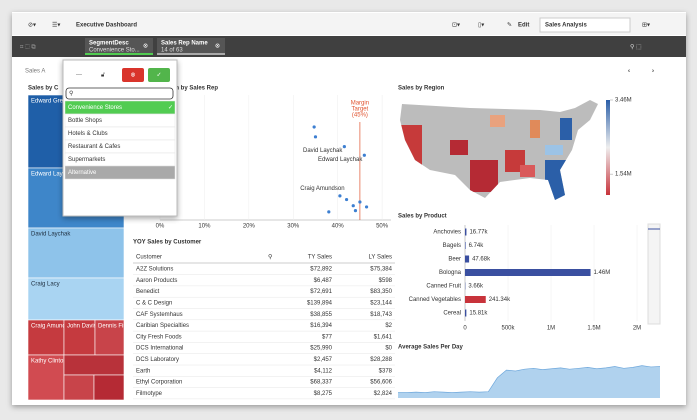 This screenshot has width=697, height=420. I want to click on treemap-label: Craig Amundson, so click(53, 327).